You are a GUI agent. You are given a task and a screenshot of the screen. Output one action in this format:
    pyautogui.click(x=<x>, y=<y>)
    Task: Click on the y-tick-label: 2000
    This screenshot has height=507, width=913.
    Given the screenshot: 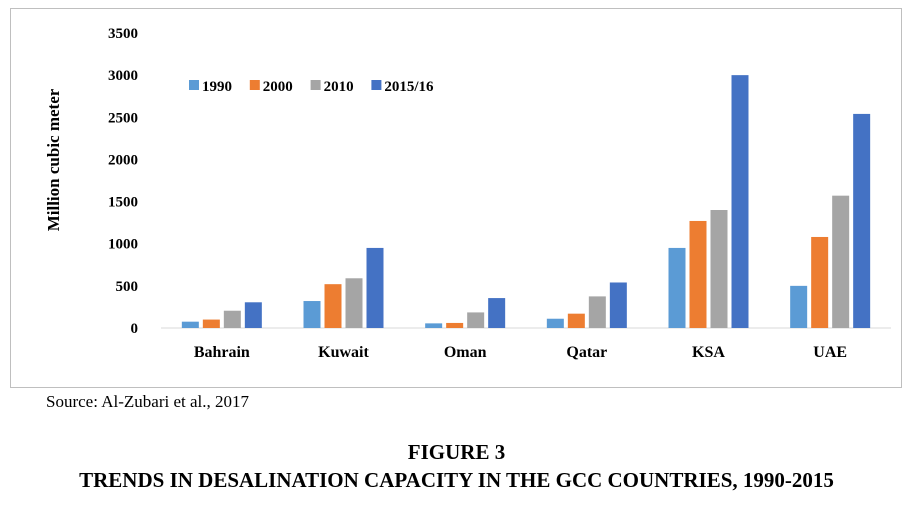 What is the action you would take?
    pyautogui.click(x=123, y=160)
    